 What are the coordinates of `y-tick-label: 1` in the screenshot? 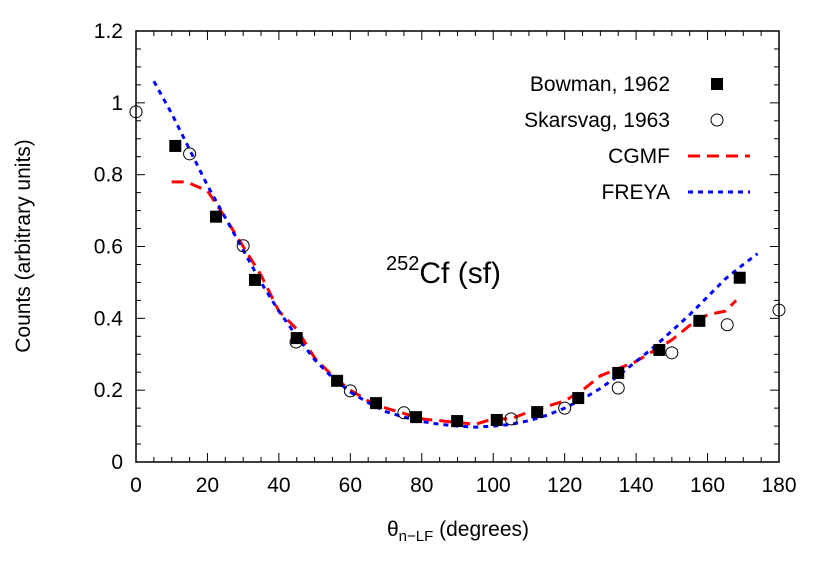 It's located at (117, 103).